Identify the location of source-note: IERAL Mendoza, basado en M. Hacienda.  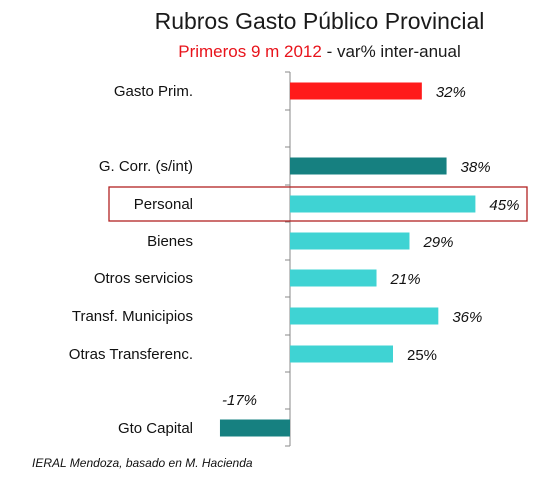
(142, 463).